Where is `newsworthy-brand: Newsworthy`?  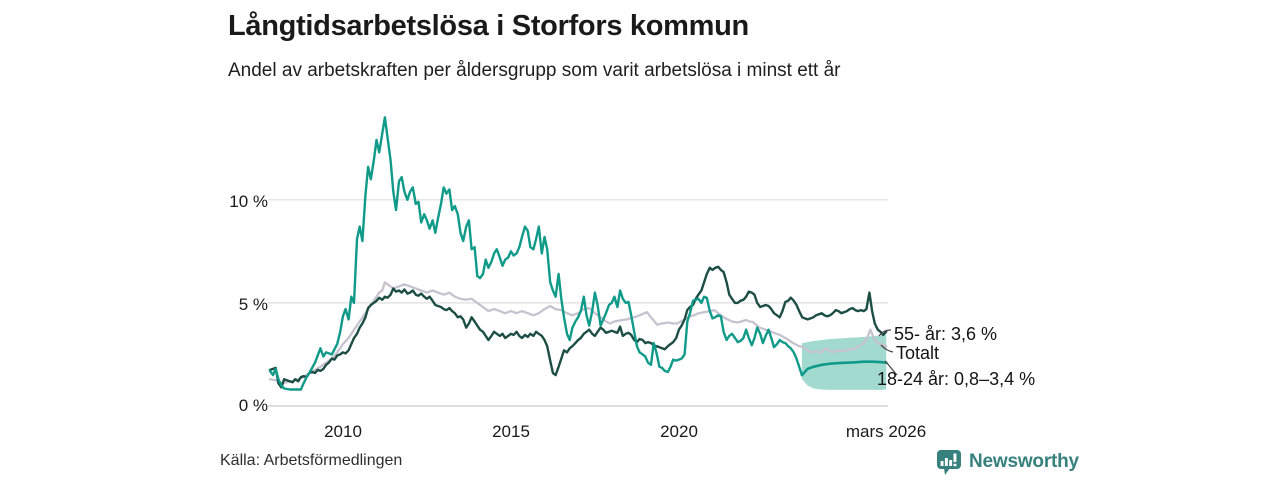 newsworthy-brand: Newsworthy is located at coordinates (1007, 462).